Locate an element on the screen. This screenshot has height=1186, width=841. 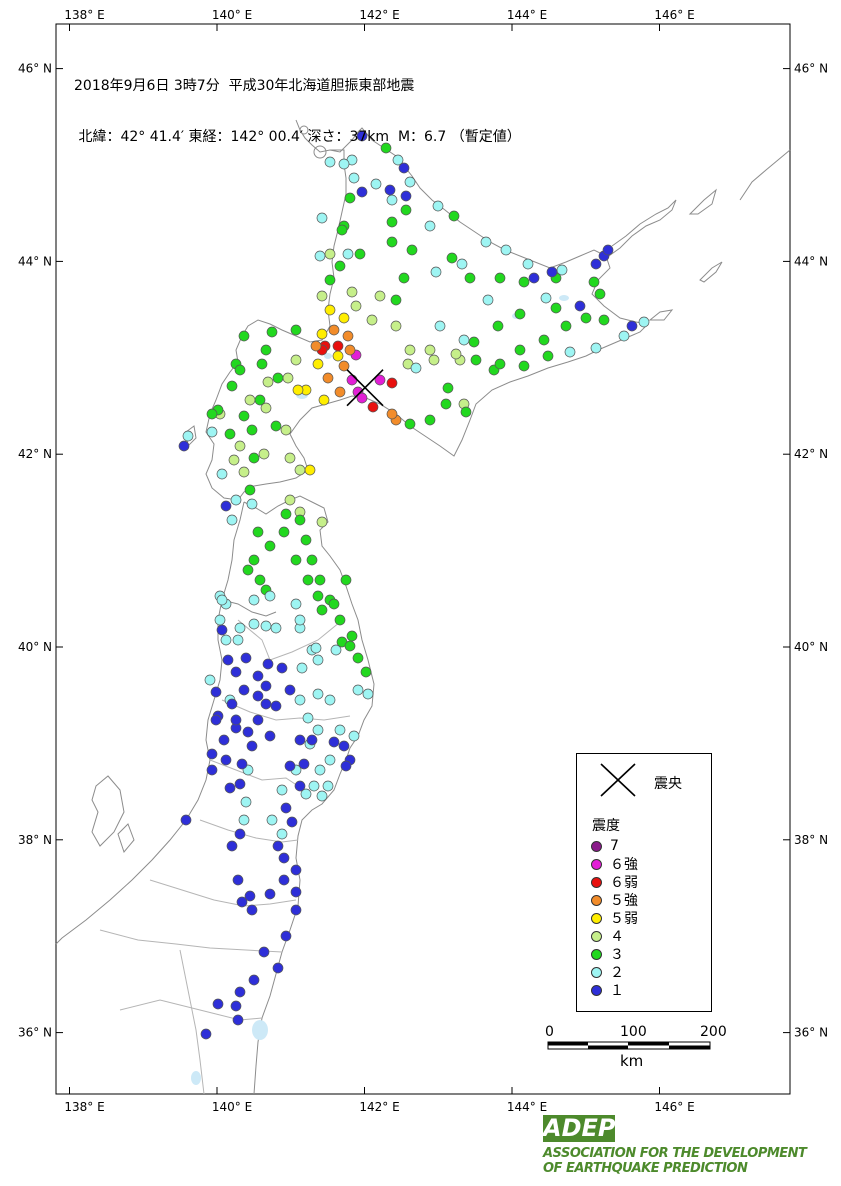
legend-label: ６強 is located at coordinates (624, 865).